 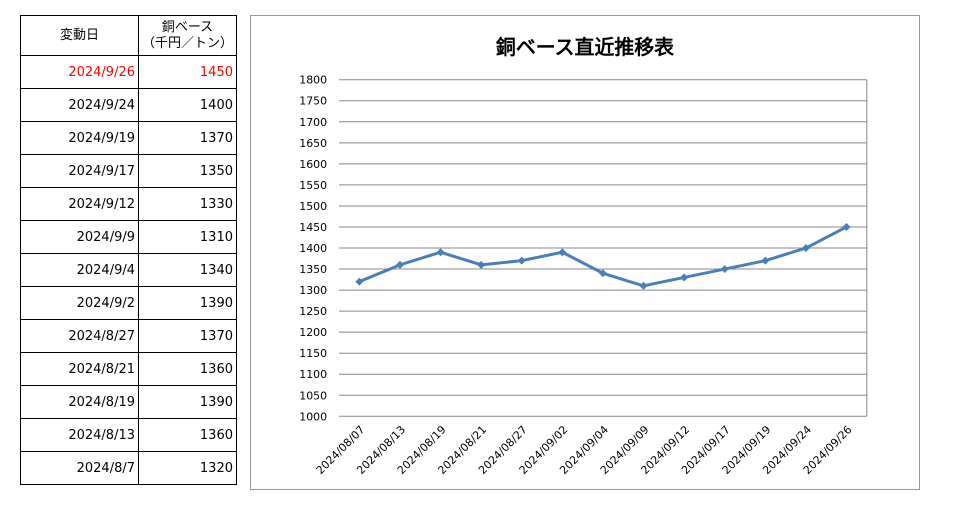 What do you see at coordinates (313, 353) in the screenshot?
I see `y-tick-label: 1150` at bounding box center [313, 353].